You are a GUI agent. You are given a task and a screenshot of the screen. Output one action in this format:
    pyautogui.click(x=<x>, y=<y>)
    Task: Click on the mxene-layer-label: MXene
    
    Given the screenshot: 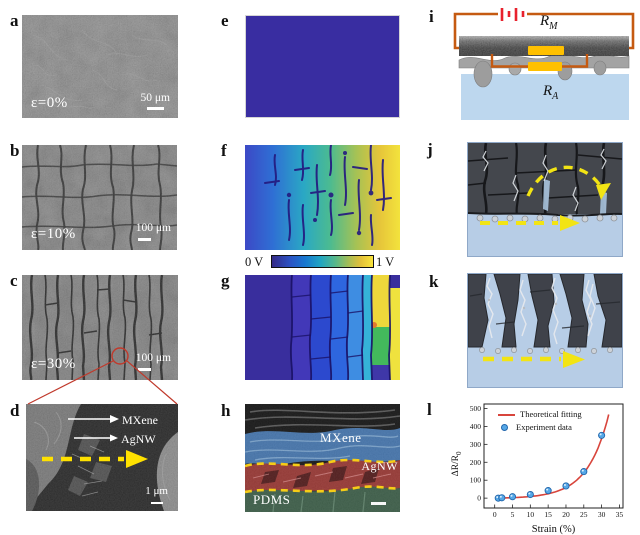 What is the action you would take?
    pyautogui.click(x=341, y=437)
    